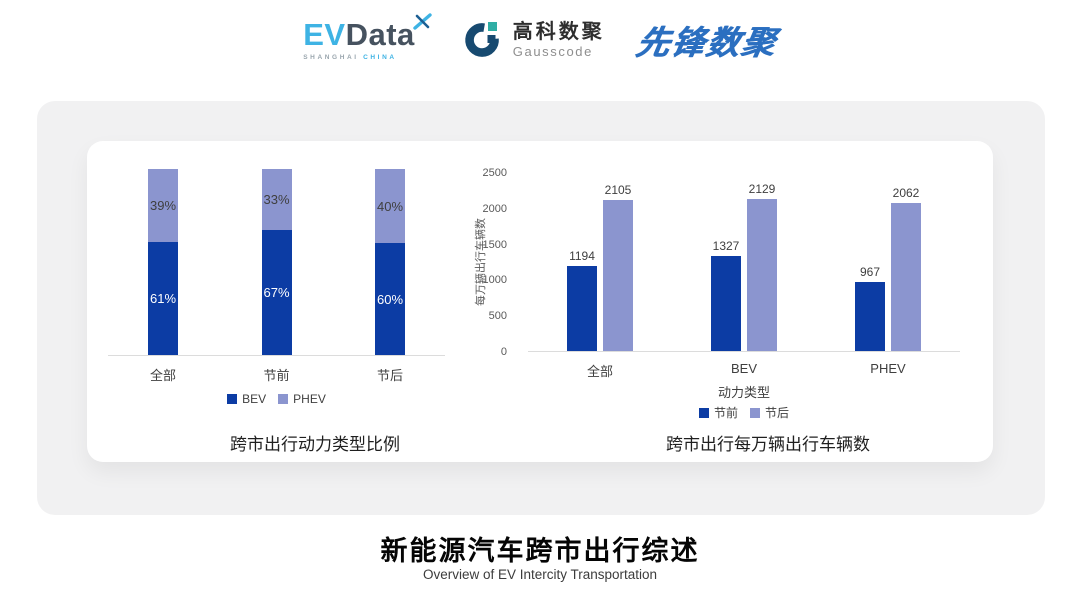  I want to click on grouped-chart-legend: 节前 节后, so click(744, 412).